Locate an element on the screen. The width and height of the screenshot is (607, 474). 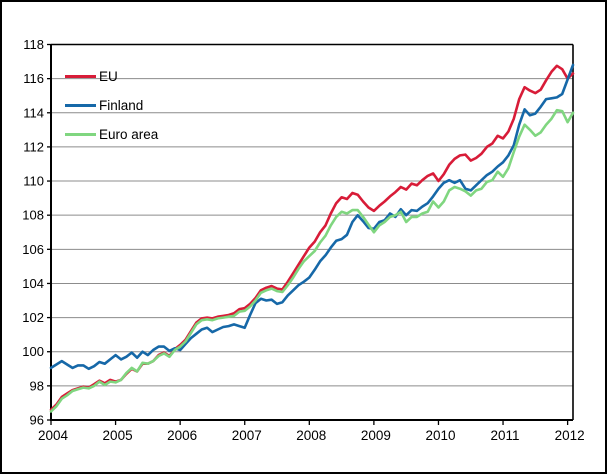
eu-line-swatch is located at coordinates (80, 76).